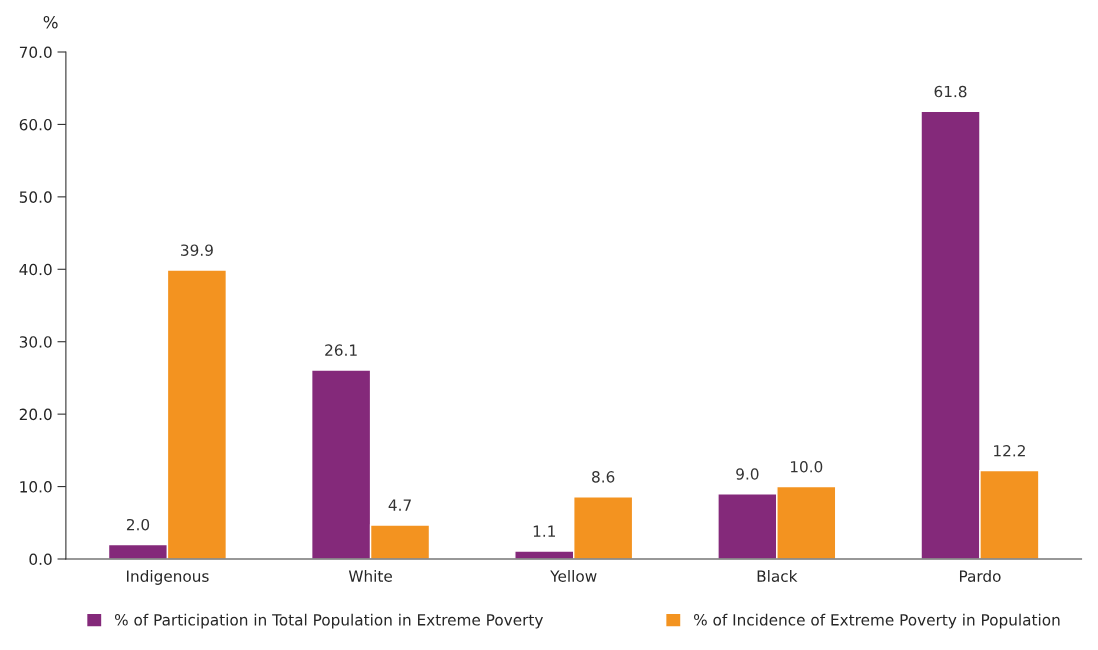  What do you see at coordinates (544, 531) in the screenshot?
I see `data-label: 1.1` at bounding box center [544, 531].